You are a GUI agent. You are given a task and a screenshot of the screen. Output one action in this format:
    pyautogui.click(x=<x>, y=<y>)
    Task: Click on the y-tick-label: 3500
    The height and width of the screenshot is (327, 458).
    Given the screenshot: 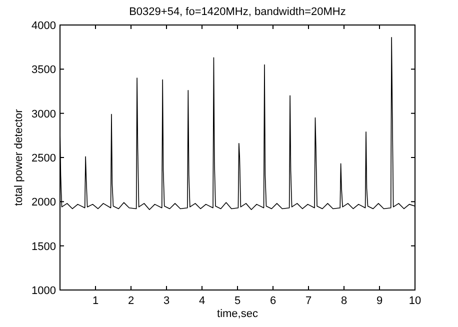 What is the action you would take?
    pyautogui.click(x=44, y=70)
    